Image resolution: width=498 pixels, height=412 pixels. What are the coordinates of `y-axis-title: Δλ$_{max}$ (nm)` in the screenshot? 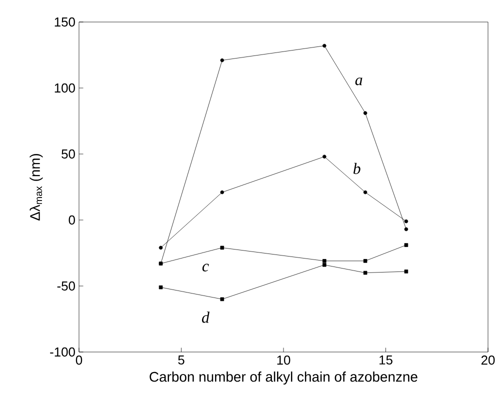 It's located at (36, 187).